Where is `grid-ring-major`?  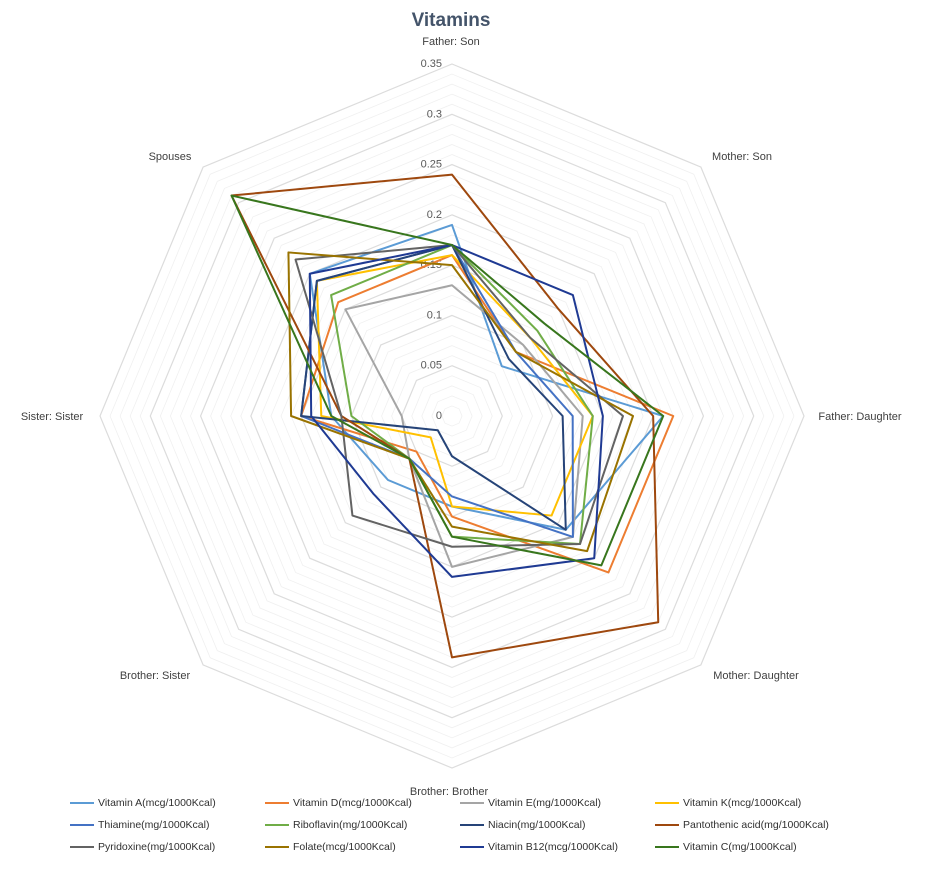
grid-ring-major is located at coordinates (452, 416).